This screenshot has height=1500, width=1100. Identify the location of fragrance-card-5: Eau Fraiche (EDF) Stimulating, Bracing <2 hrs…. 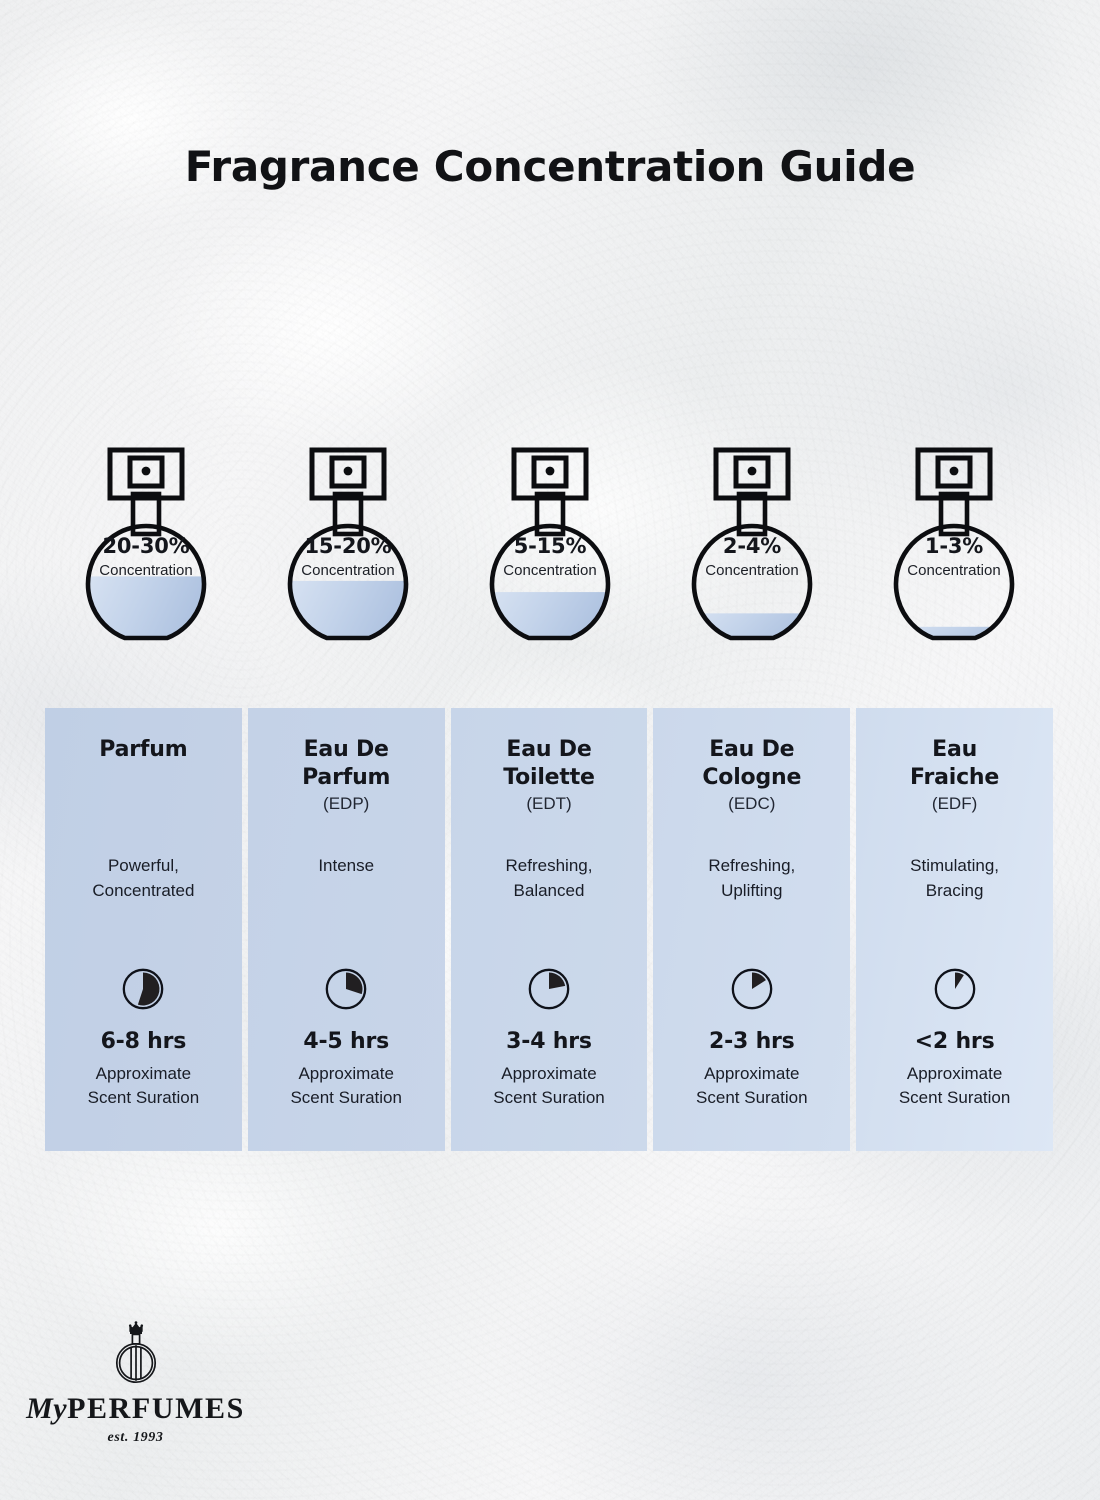
(954, 929).